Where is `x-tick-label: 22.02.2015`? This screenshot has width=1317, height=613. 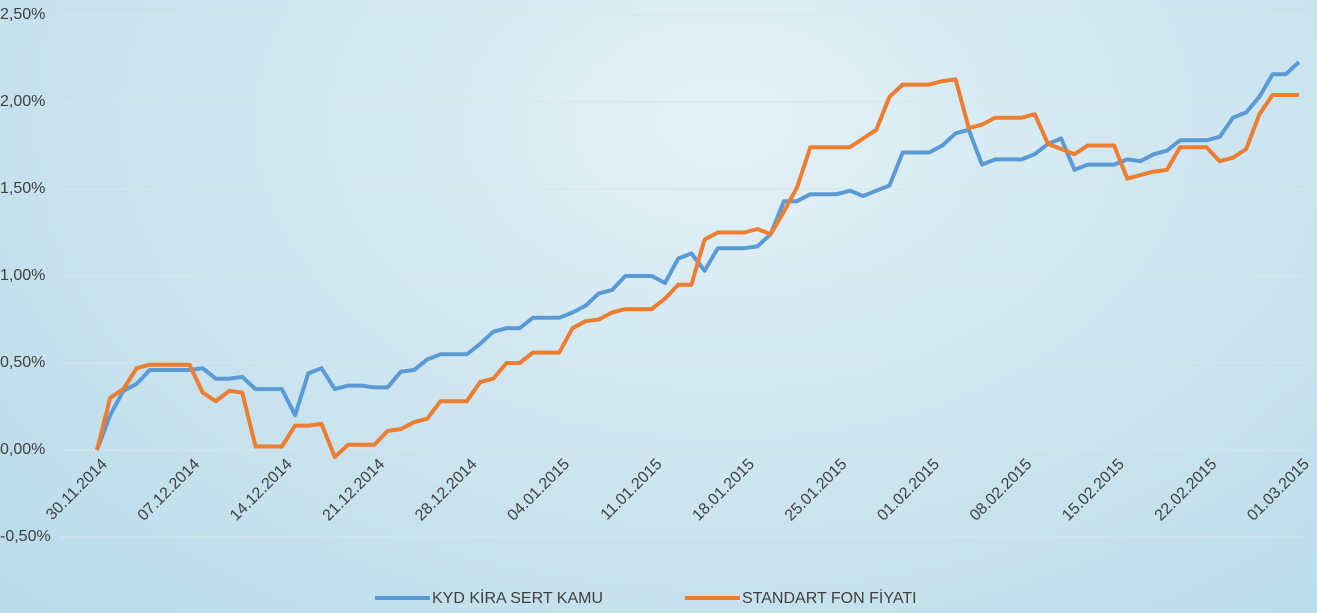
x-tick-label: 22.02.2015 is located at coordinates (1186, 490).